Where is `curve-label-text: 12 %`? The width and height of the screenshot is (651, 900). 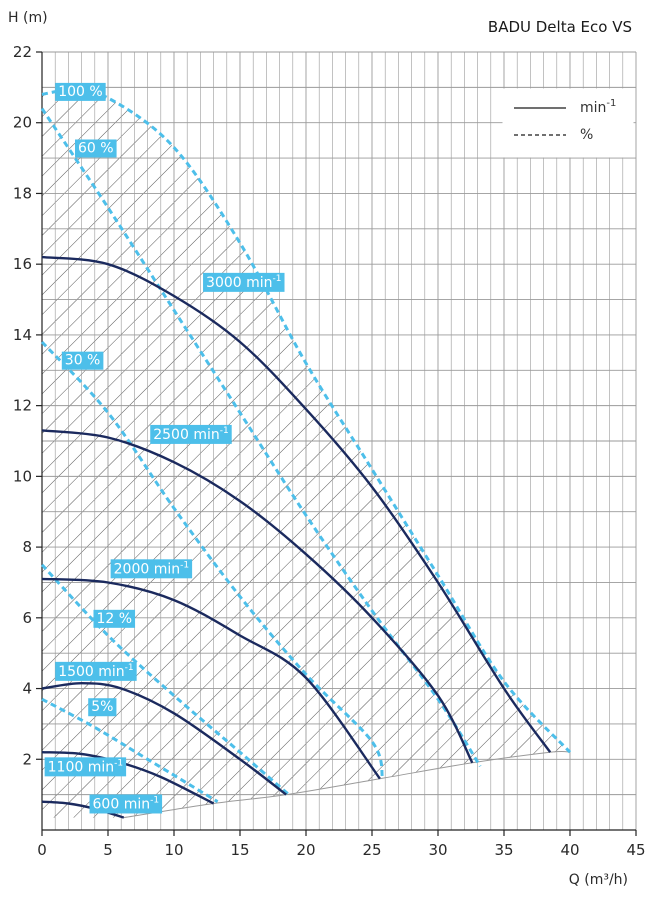 curve-label-text: 12 % is located at coordinates (114, 619).